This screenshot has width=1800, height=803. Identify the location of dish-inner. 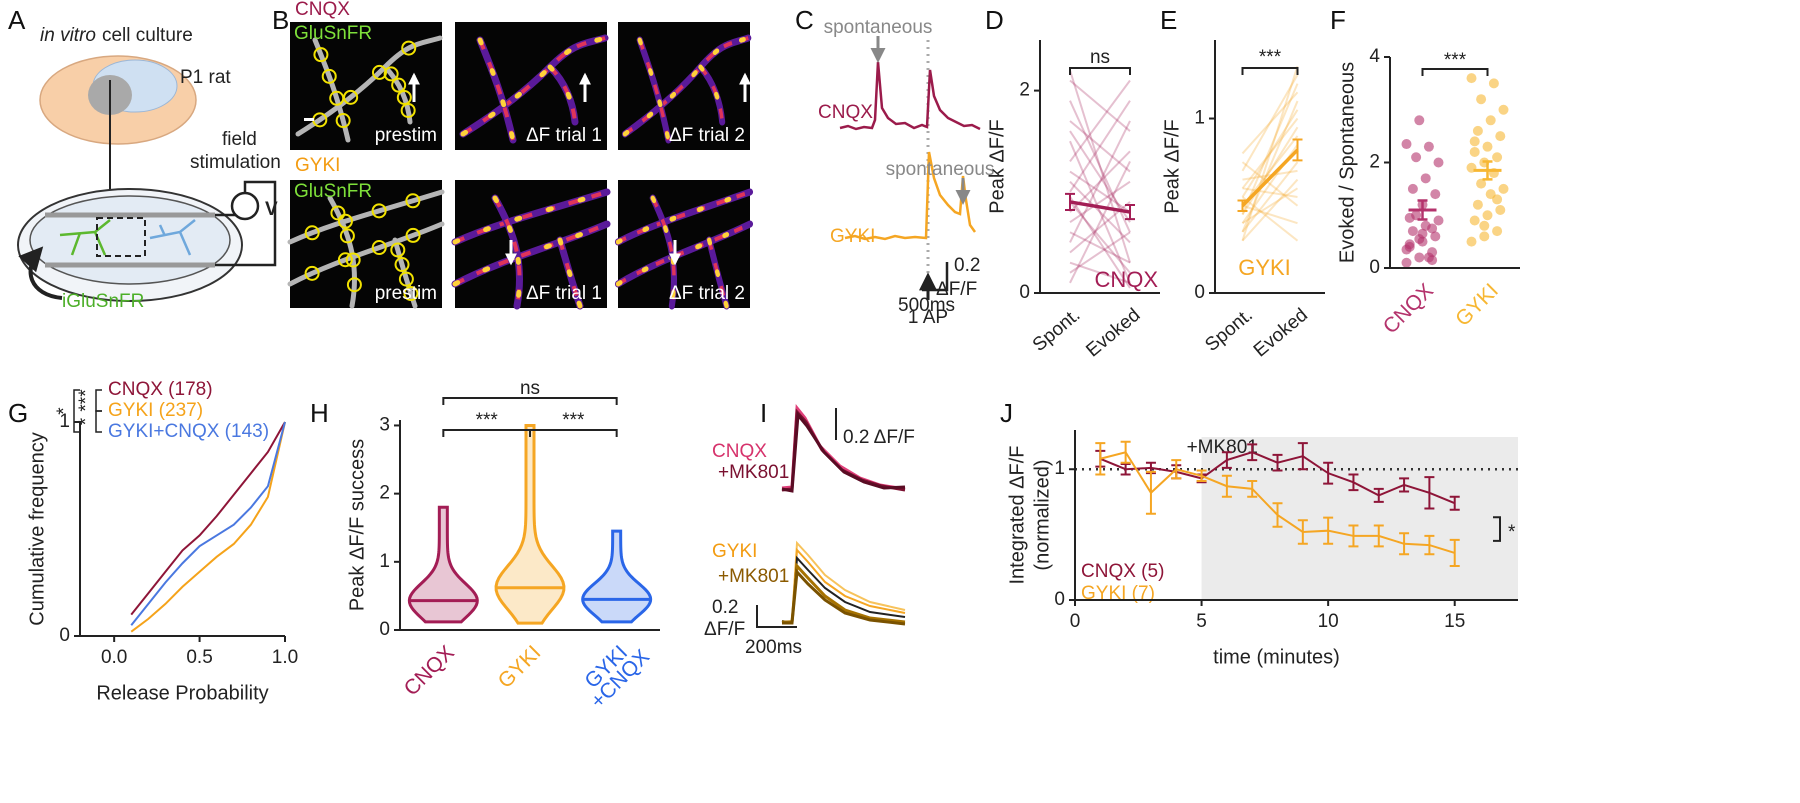
(130, 240).